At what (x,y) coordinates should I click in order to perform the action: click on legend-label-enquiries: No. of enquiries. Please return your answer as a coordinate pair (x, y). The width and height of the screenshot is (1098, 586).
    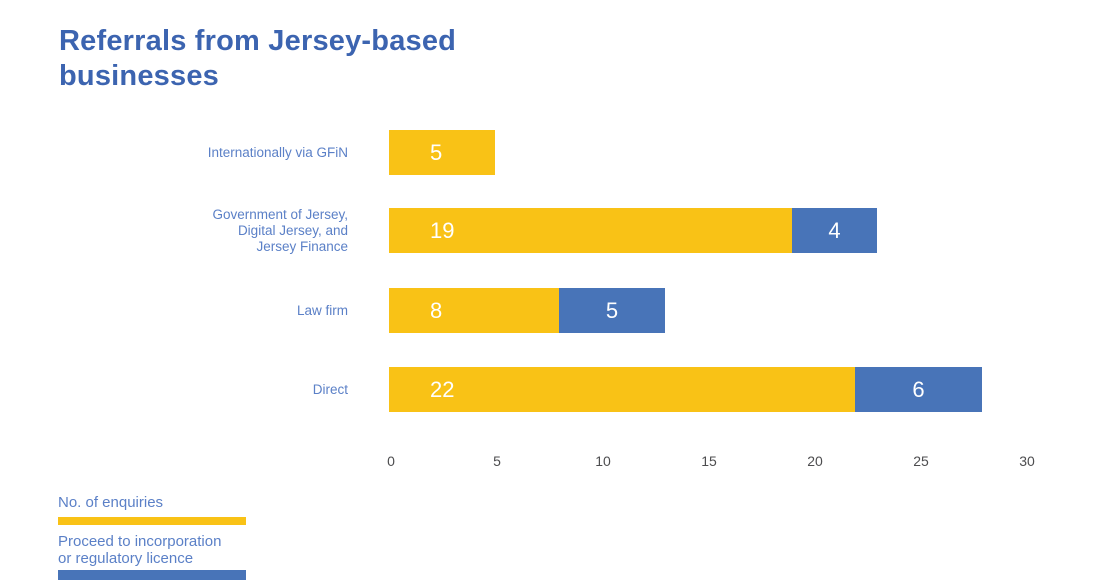
    Looking at the image, I should click on (111, 502).